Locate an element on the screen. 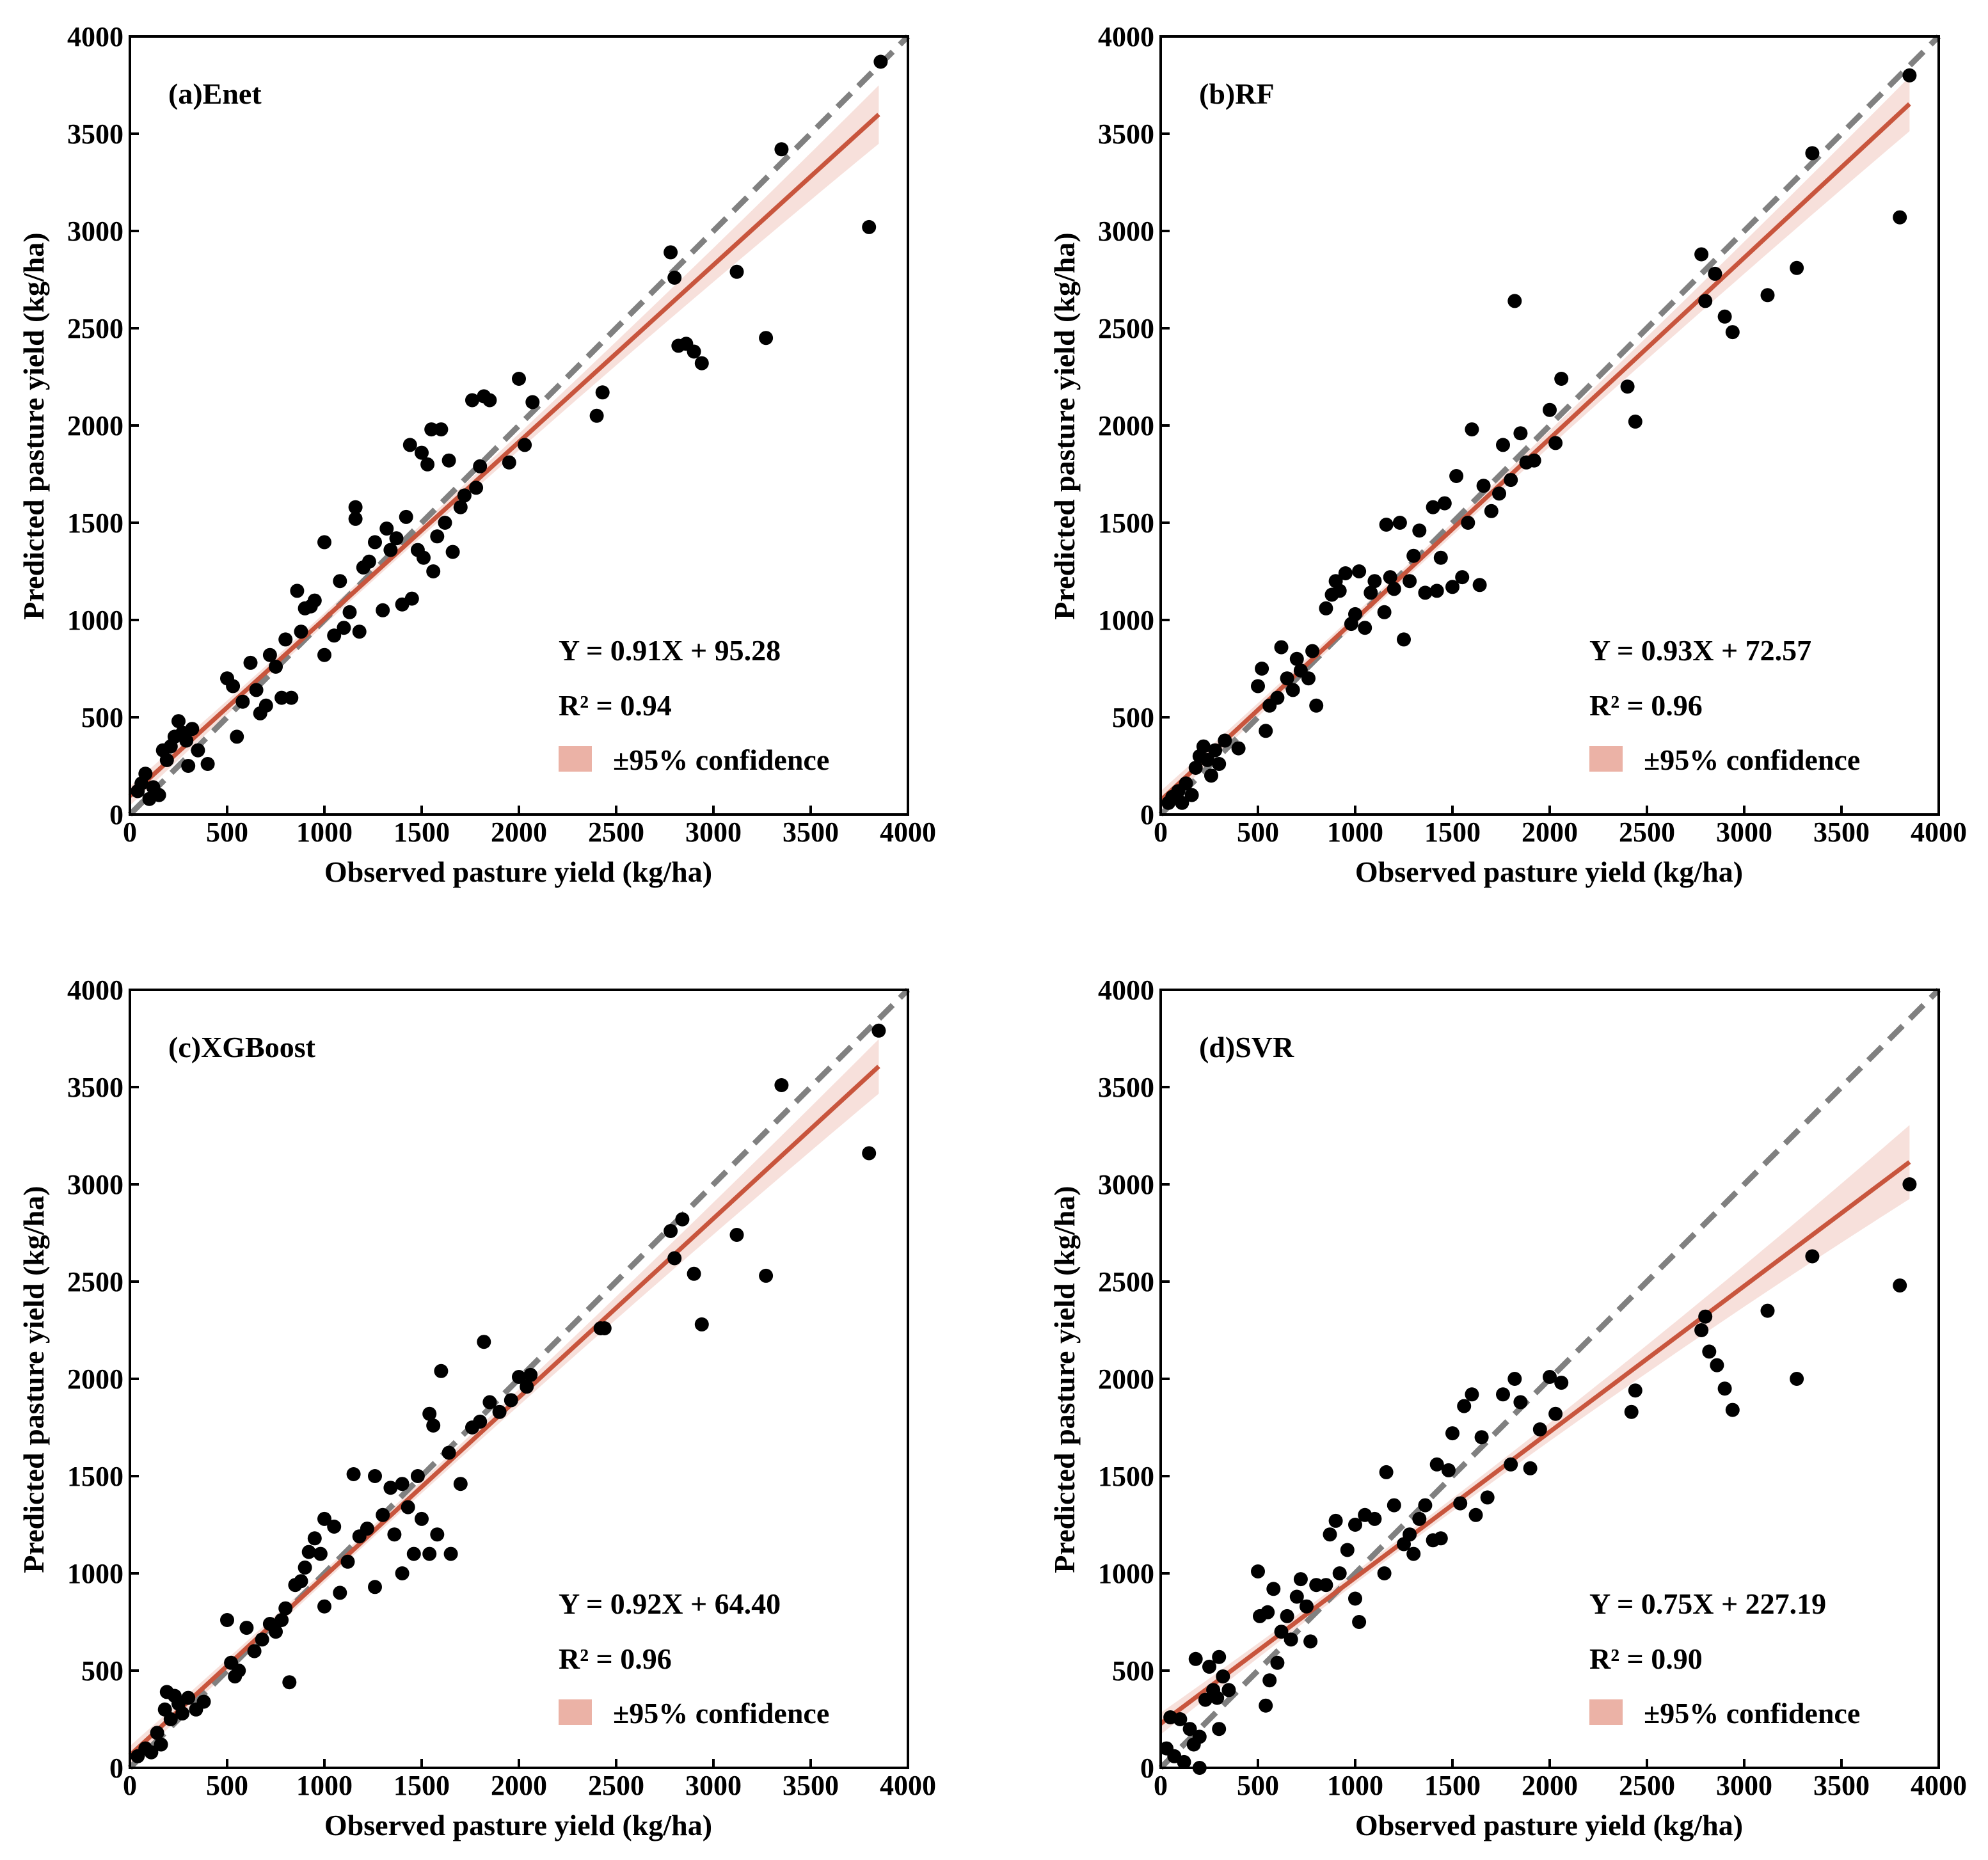 The image size is (1988, 1860). regression-equation: Y = 0.91X + 95.28 is located at coordinates (670, 651).